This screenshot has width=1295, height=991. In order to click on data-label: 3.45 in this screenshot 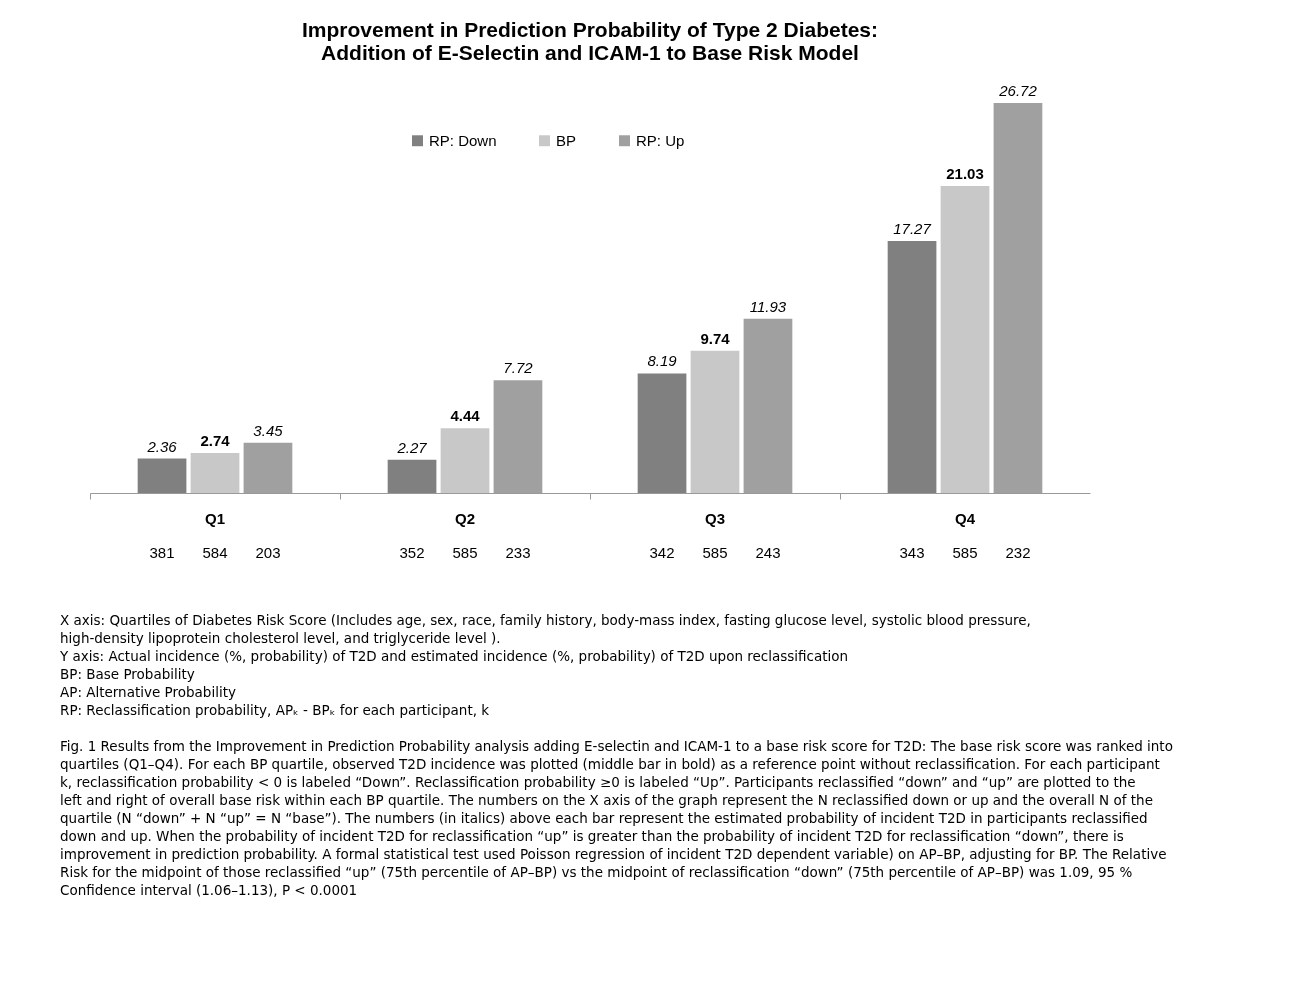, I will do `click(268, 430)`.